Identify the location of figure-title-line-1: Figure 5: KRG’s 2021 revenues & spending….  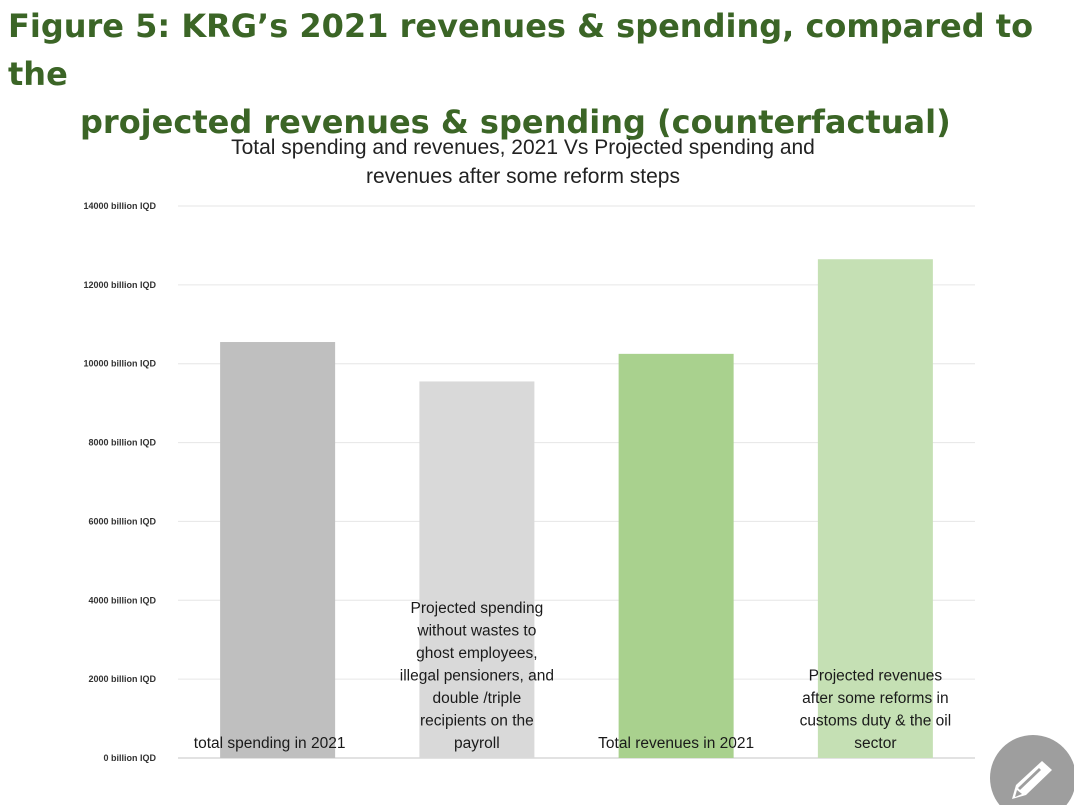
(521, 50).